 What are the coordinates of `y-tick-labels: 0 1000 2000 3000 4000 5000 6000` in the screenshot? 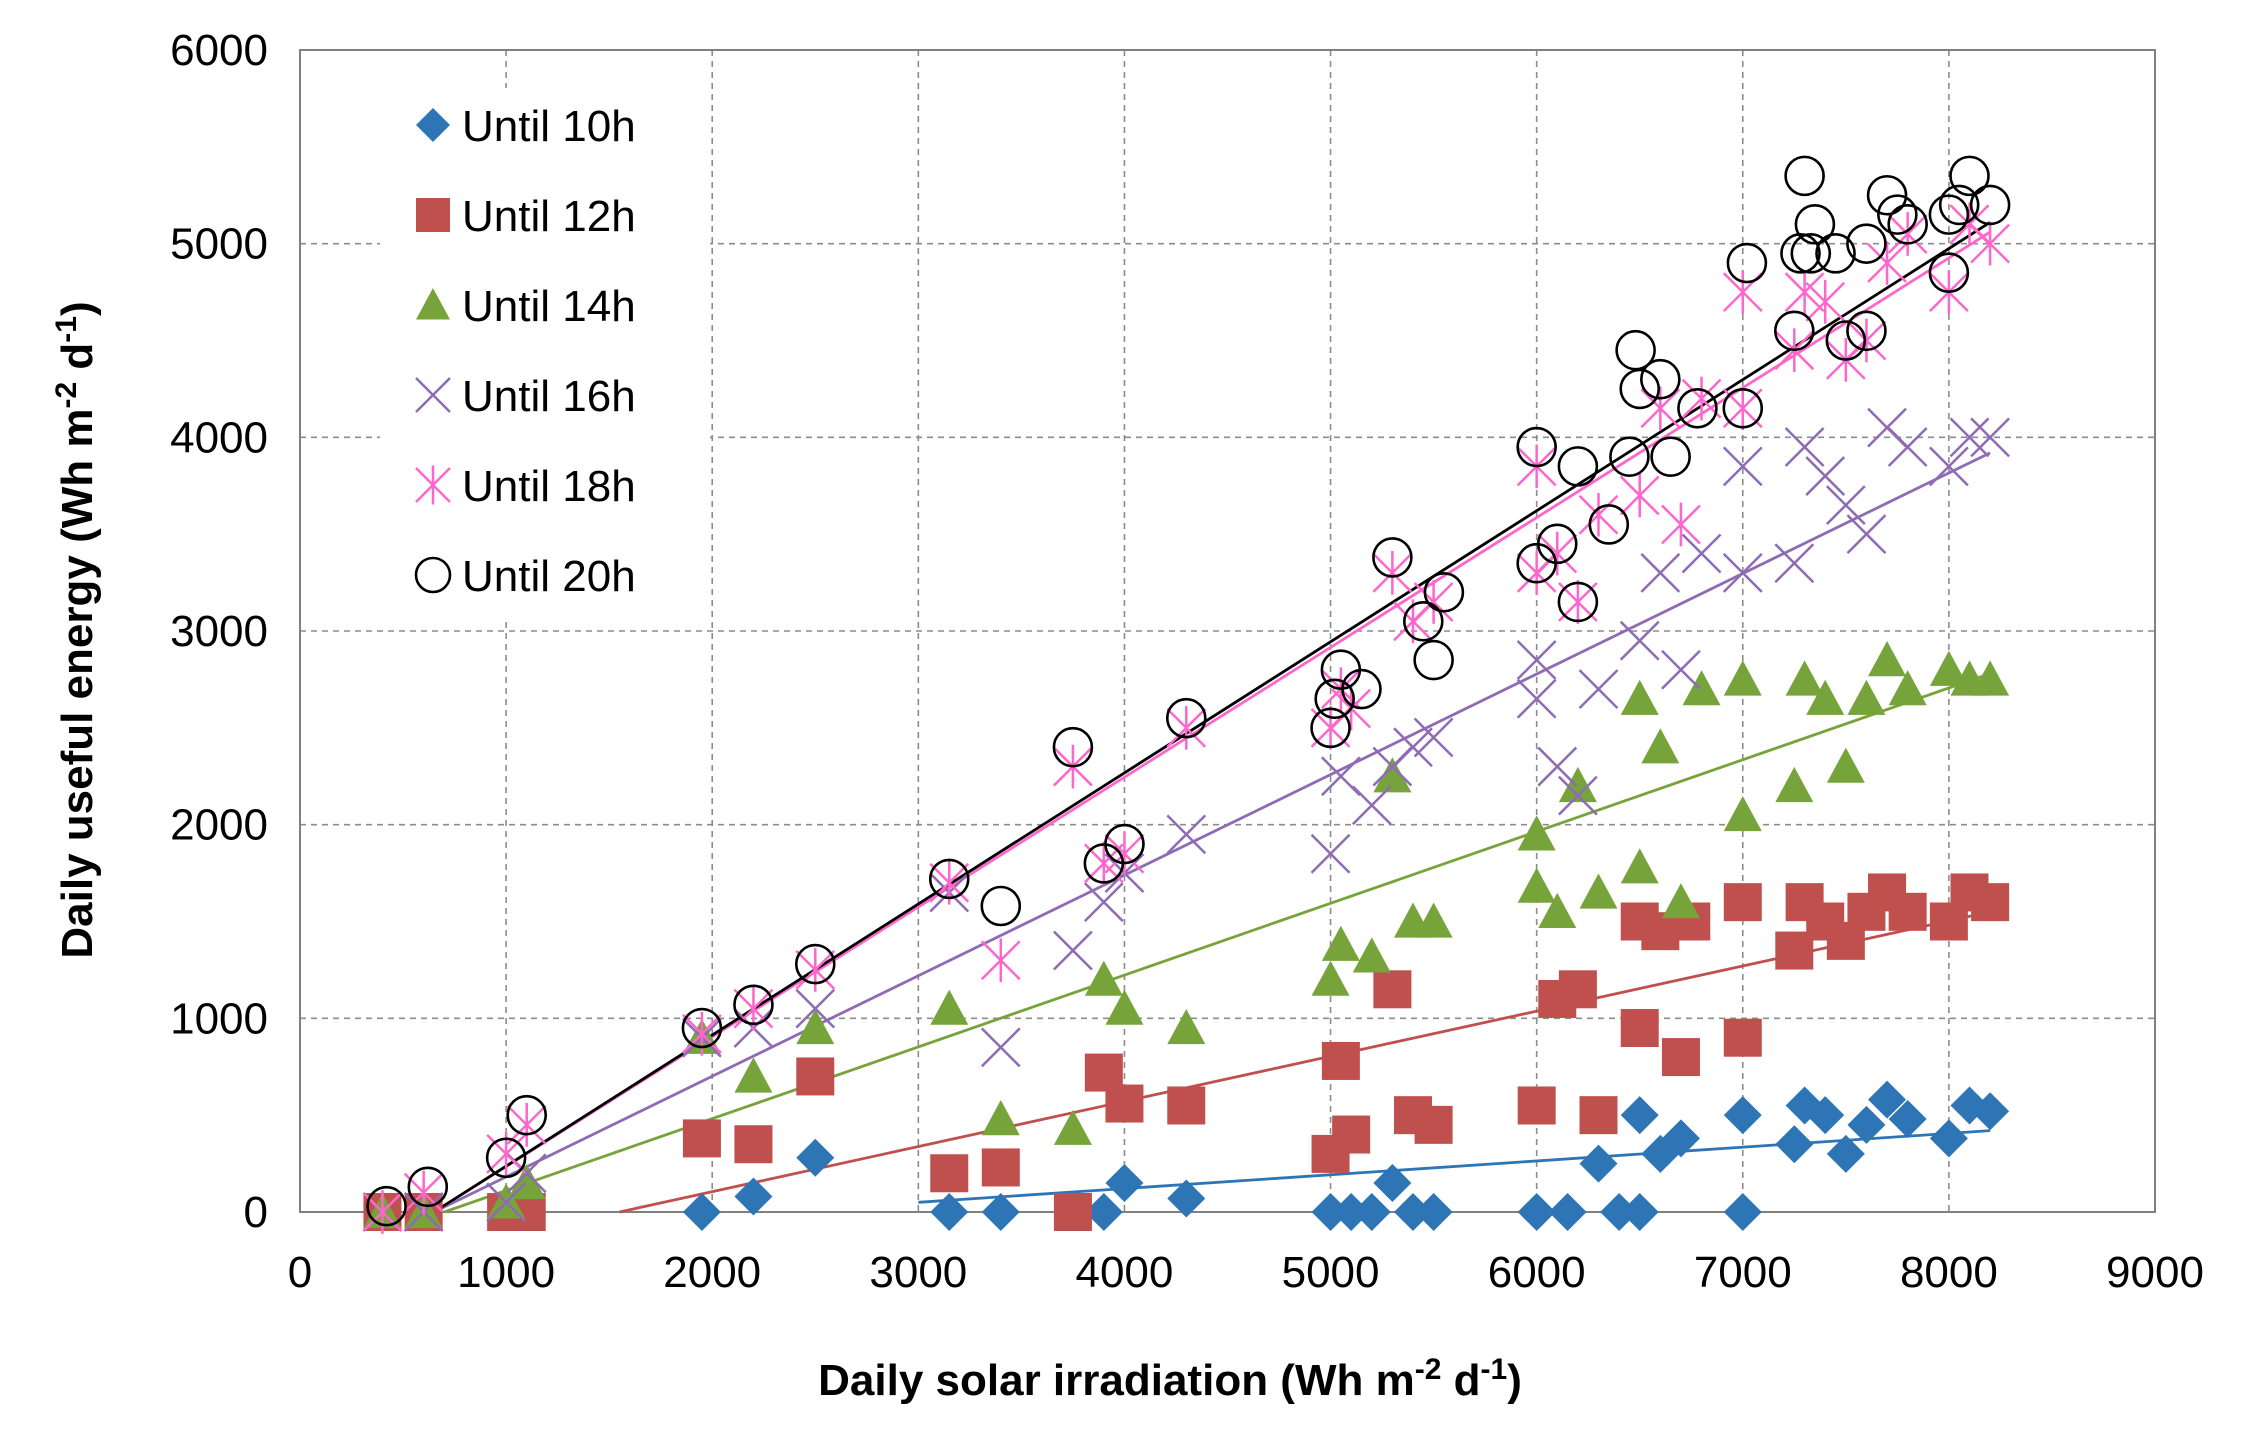 It's located at (219, 631).